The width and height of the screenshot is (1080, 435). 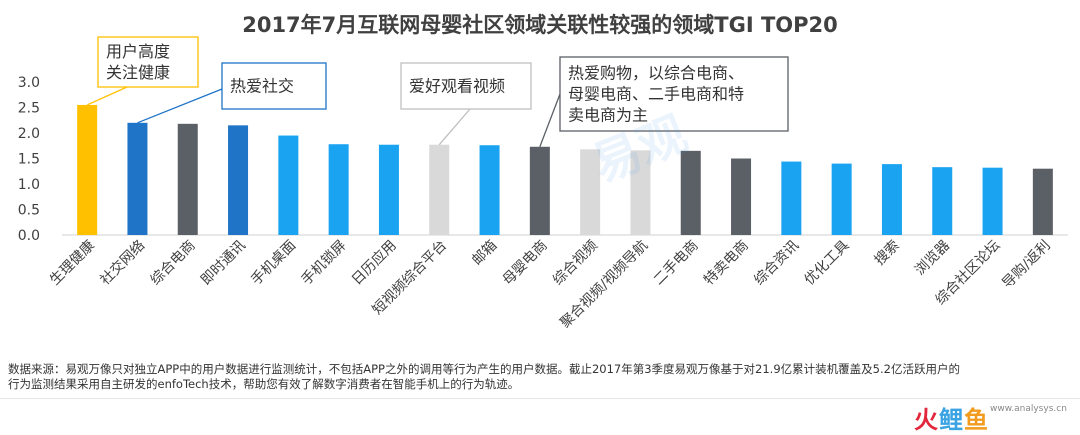 What do you see at coordinates (324, 263) in the screenshot?
I see `x-tick-label: 手机锁屏` at bounding box center [324, 263].